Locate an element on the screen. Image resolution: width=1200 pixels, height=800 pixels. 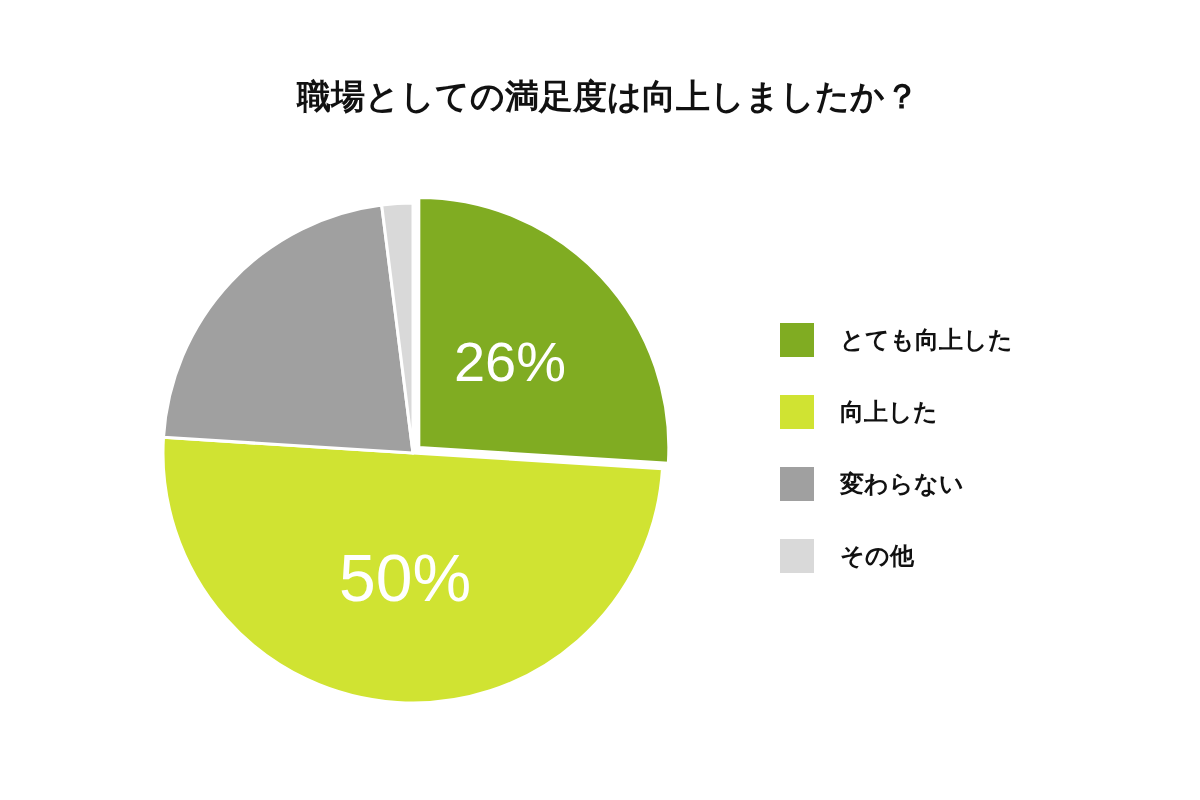
data-label: 50% is located at coordinates (405, 577).